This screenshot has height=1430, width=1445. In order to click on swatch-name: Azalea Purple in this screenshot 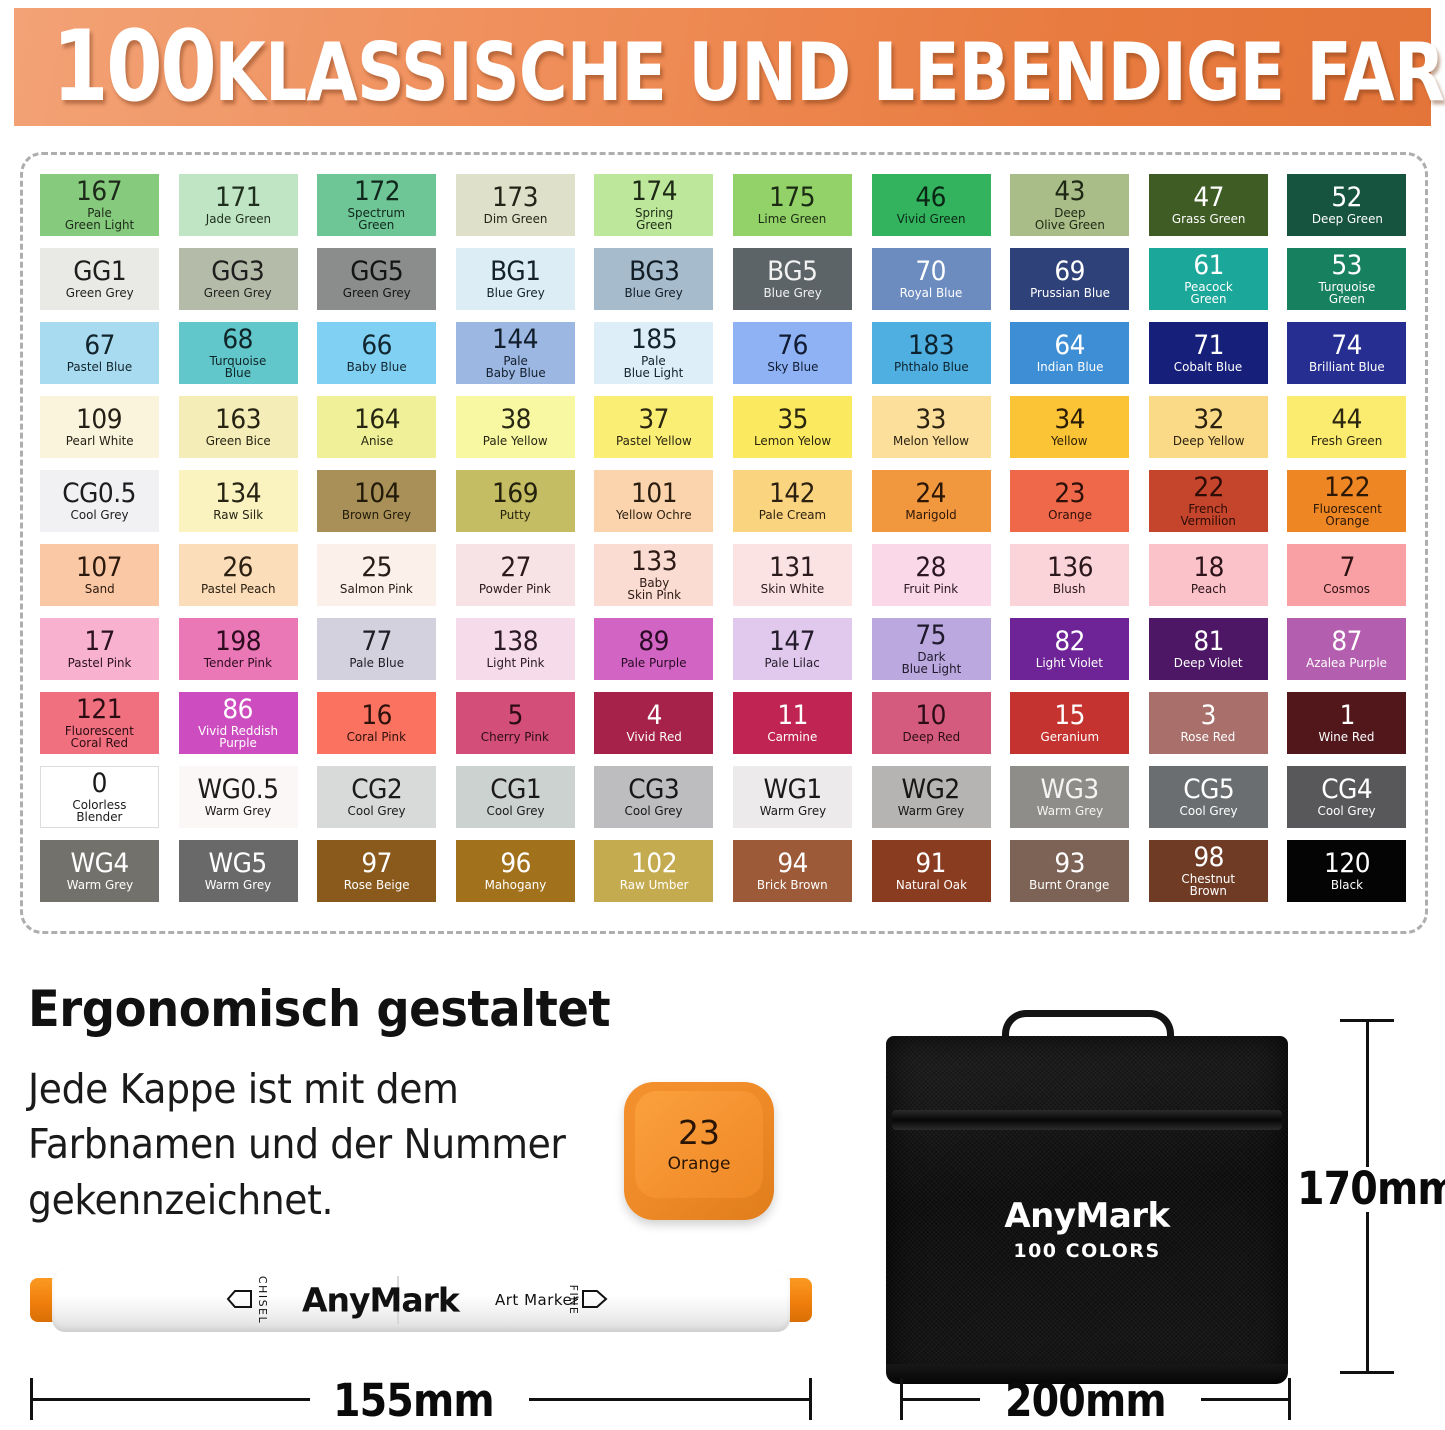, I will do `click(1347, 662)`.